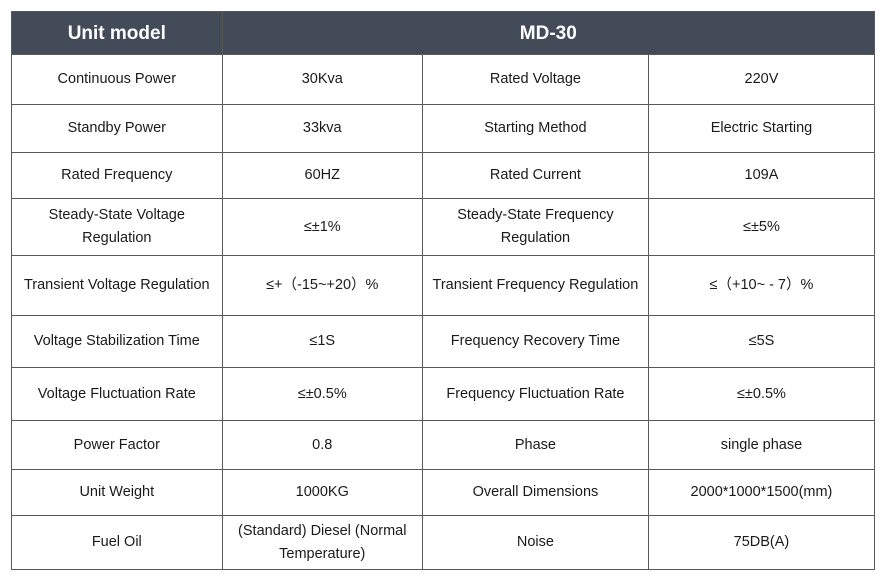 The height and width of the screenshot is (579, 886). I want to click on row-value-right: ≤5S, so click(761, 341).